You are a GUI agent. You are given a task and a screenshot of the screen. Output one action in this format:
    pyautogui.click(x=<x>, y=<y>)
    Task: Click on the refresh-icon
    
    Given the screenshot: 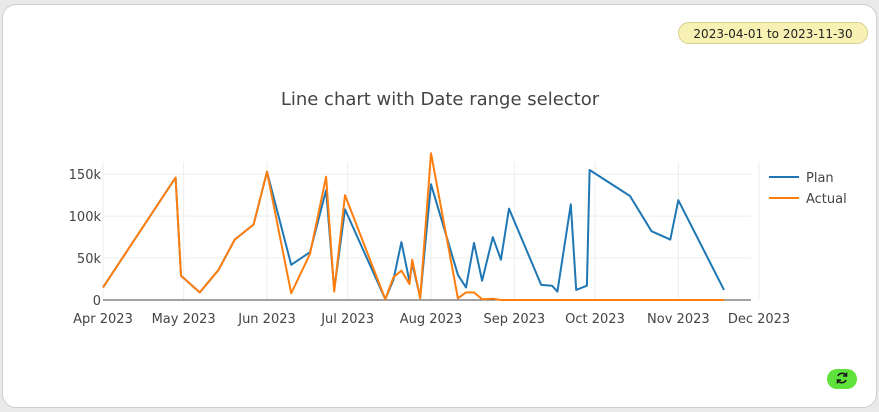 What is the action you would take?
    pyautogui.click(x=842, y=379)
    